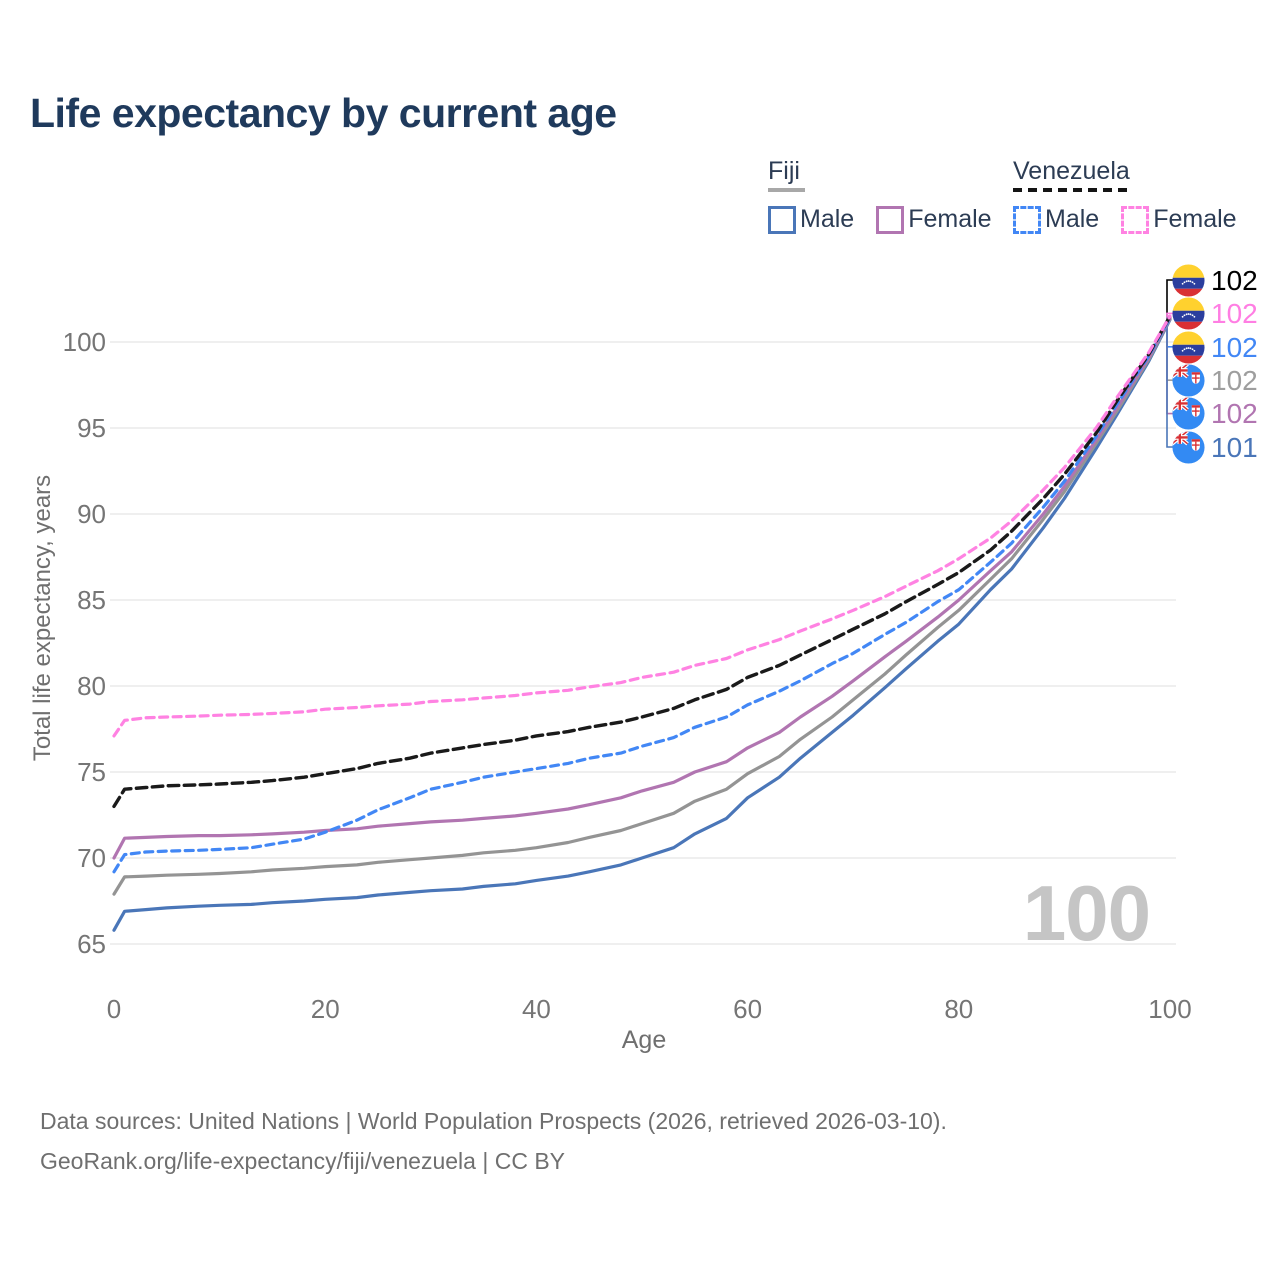 The width and height of the screenshot is (1280, 1280). What do you see at coordinates (890, 219) in the screenshot?
I see `fiji-female-swatch` at bounding box center [890, 219].